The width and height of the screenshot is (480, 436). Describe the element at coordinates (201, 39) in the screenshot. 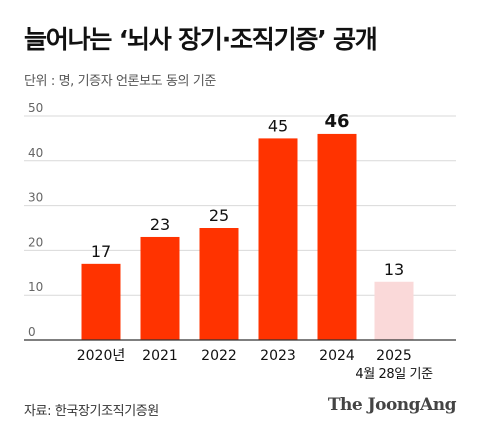

I see `chart-title: 늘어나는 ‘뇌사 장기·조직기증’ 공개` at that location.